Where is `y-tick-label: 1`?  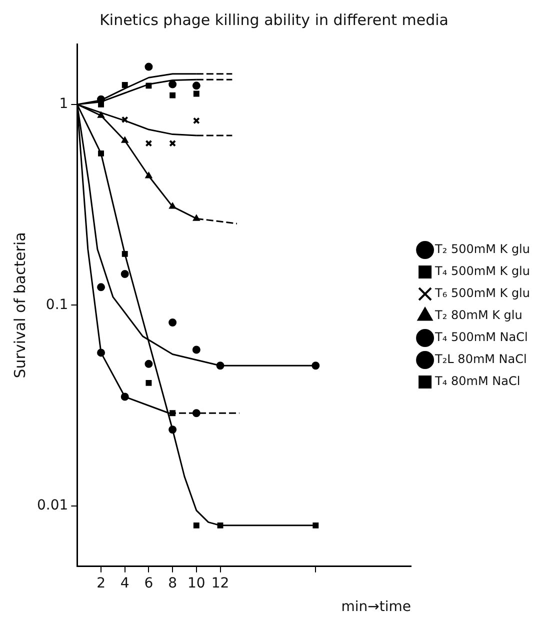
y-tick-label: 1 is located at coordinates (63, 104).